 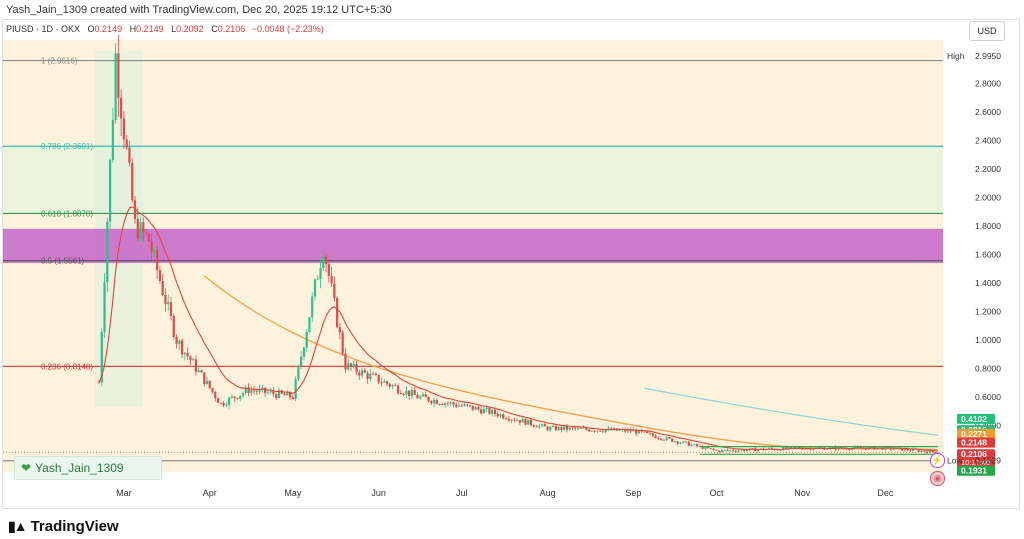 I want to click on marker-label-7: Low, so click(x=955, y=460).